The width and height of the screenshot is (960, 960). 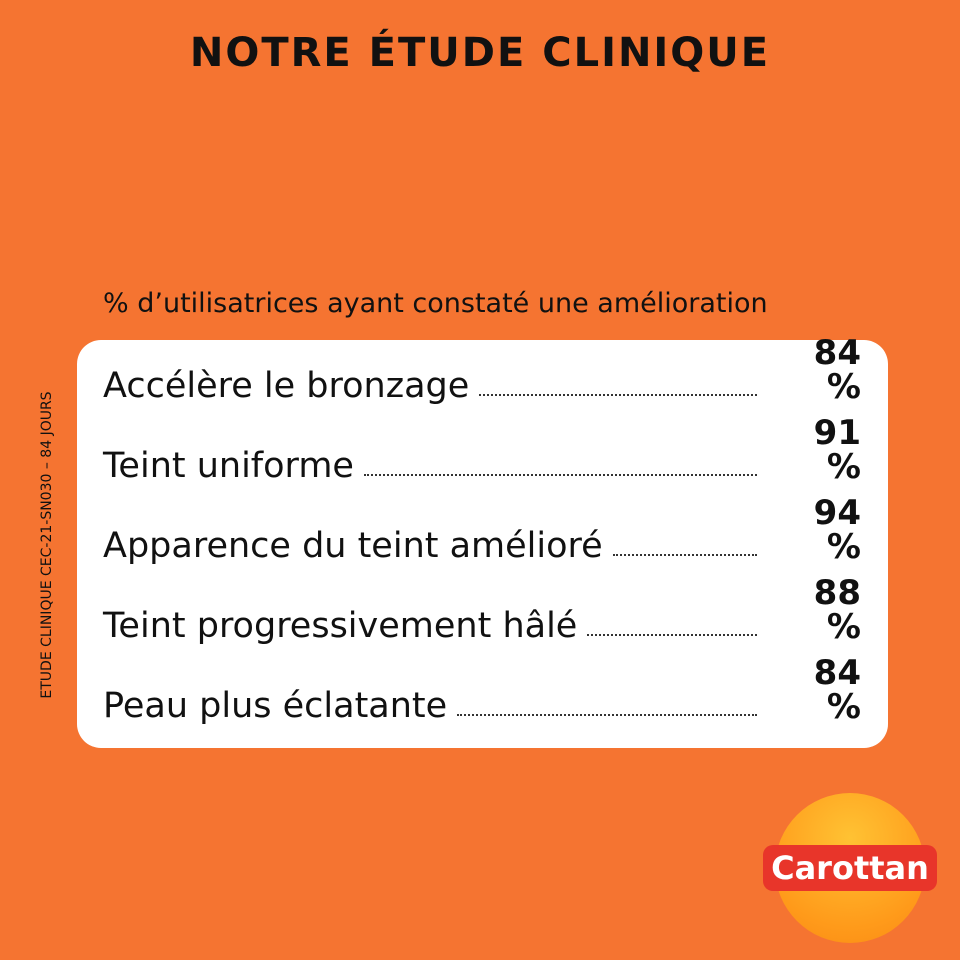 What do you see at coordinates (482, 691) in the screenshot?
I see `result-row: Peau plus éclatante 84 %` at bounding box center [482, 691].